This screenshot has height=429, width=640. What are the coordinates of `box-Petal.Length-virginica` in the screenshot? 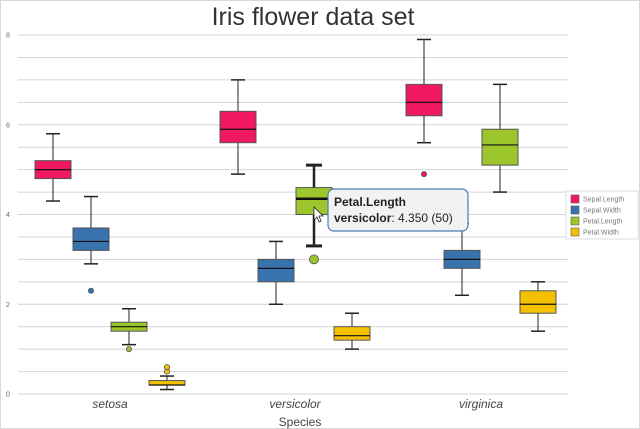 It's located at (500, 138).